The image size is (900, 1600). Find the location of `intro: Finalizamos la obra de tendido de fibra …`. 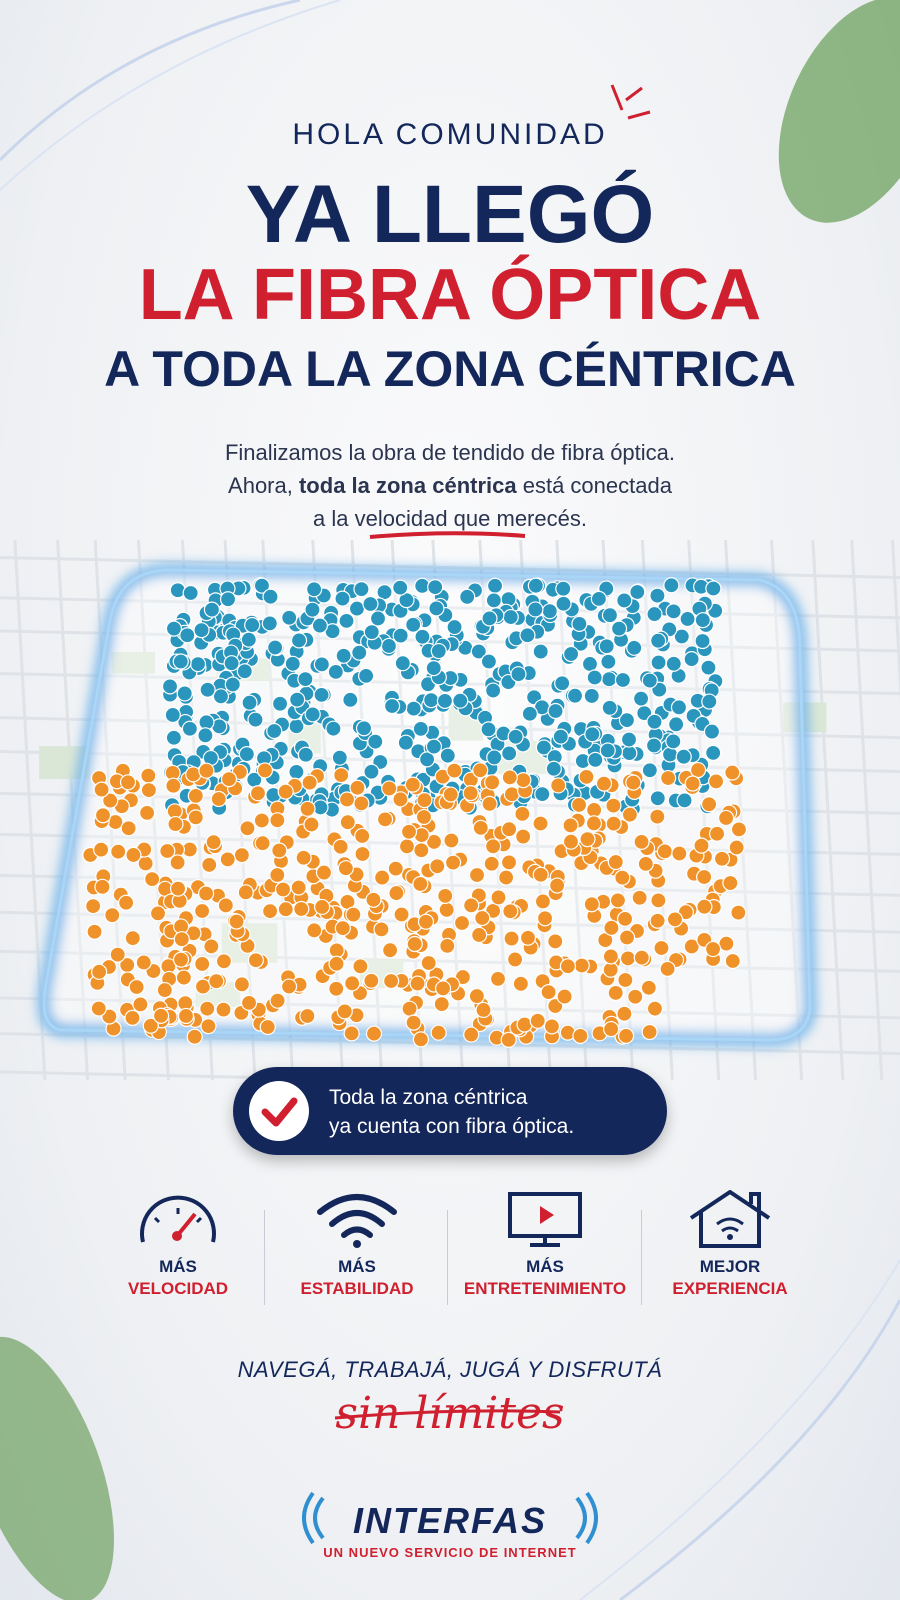

intro: Finalizamos la obra de tendido de fibra … is located at coordinates (450, 485).